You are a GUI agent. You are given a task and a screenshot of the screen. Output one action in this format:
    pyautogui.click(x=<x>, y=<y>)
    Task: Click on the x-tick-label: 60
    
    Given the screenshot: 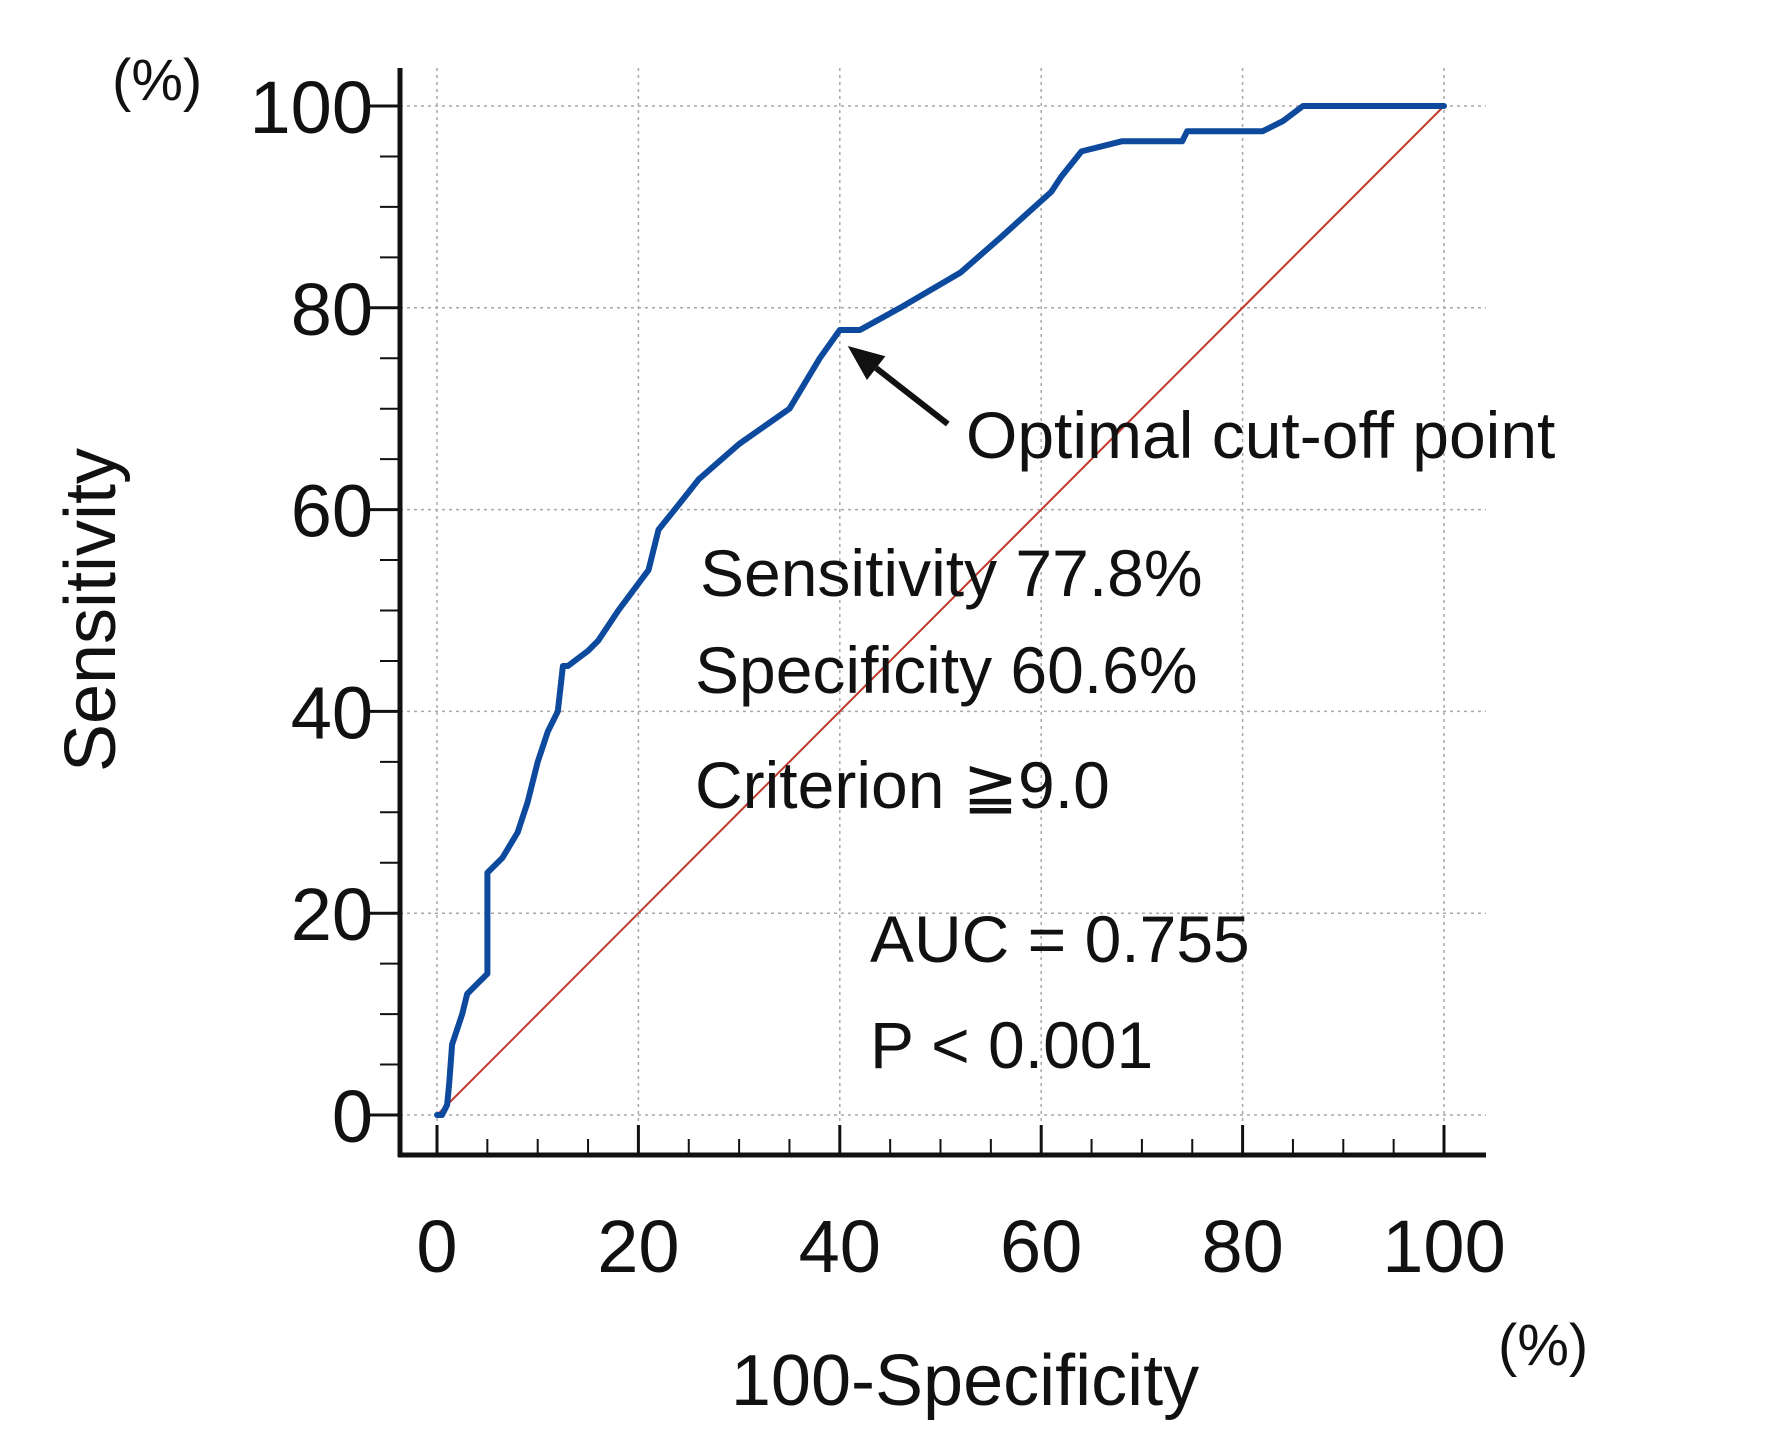 What is the action you would take?
    pyautogui.click(x=1041, y=1246)
    